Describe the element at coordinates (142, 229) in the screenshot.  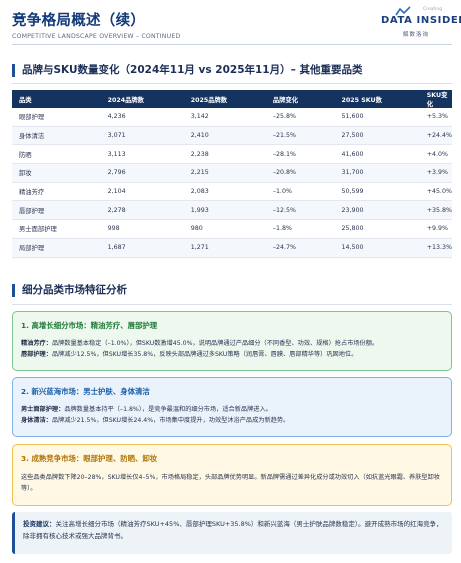
I see `cell-brands-2024: 998` at that location.